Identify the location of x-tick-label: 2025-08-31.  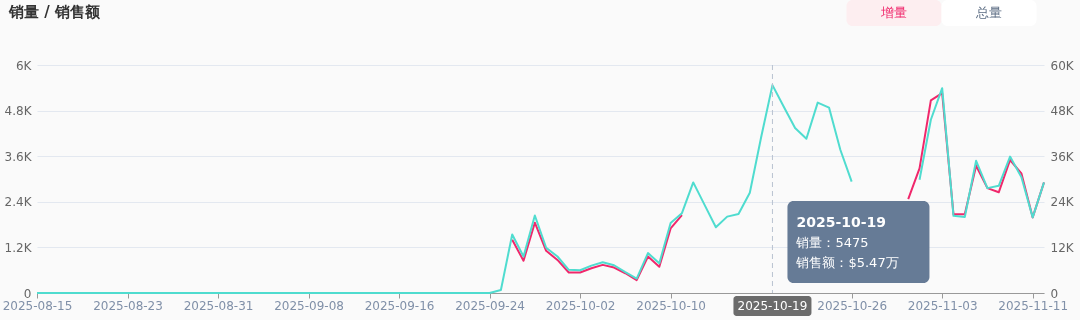
(218, 305).